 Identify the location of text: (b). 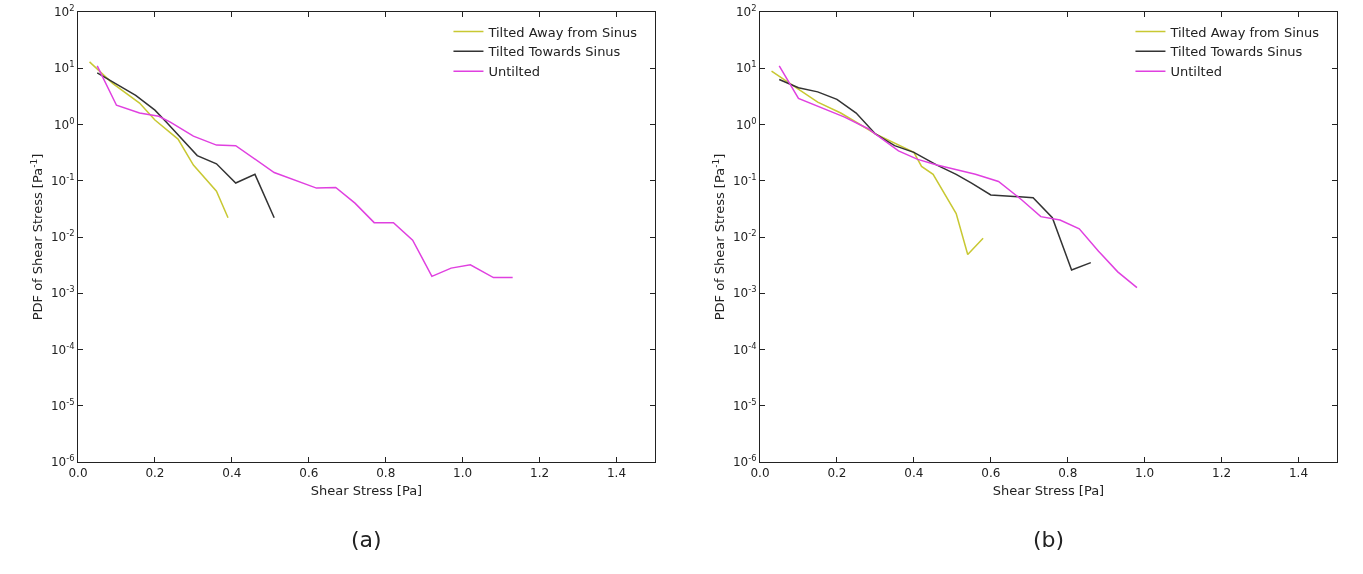
(1049, 539).